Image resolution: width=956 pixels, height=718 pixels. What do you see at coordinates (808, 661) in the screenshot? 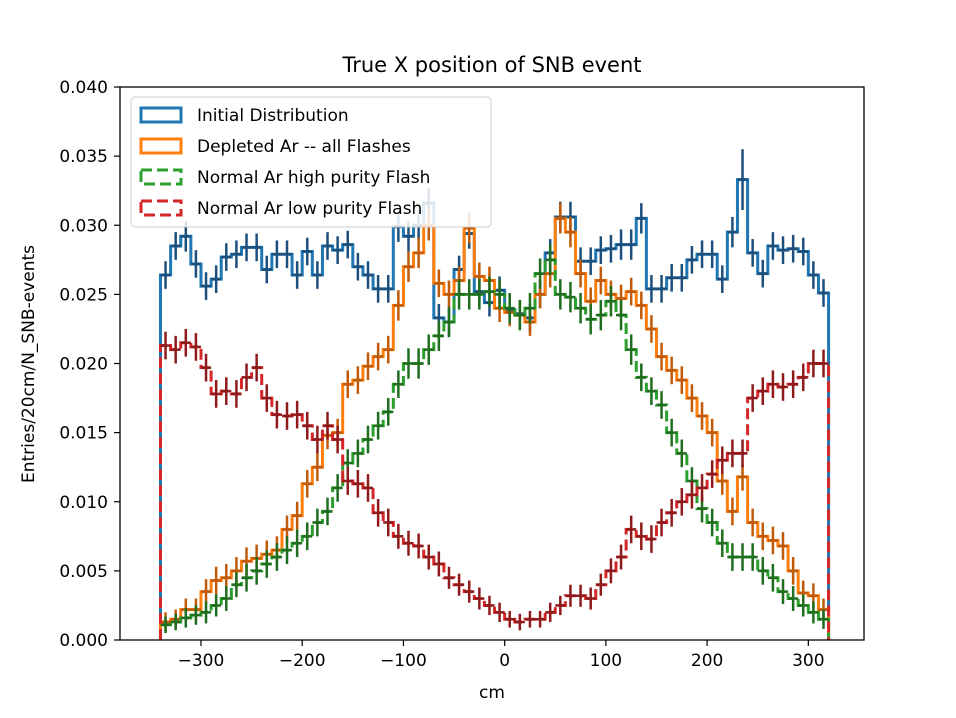
I see `x-tick-label: 300` at bounding box center [808, 661].